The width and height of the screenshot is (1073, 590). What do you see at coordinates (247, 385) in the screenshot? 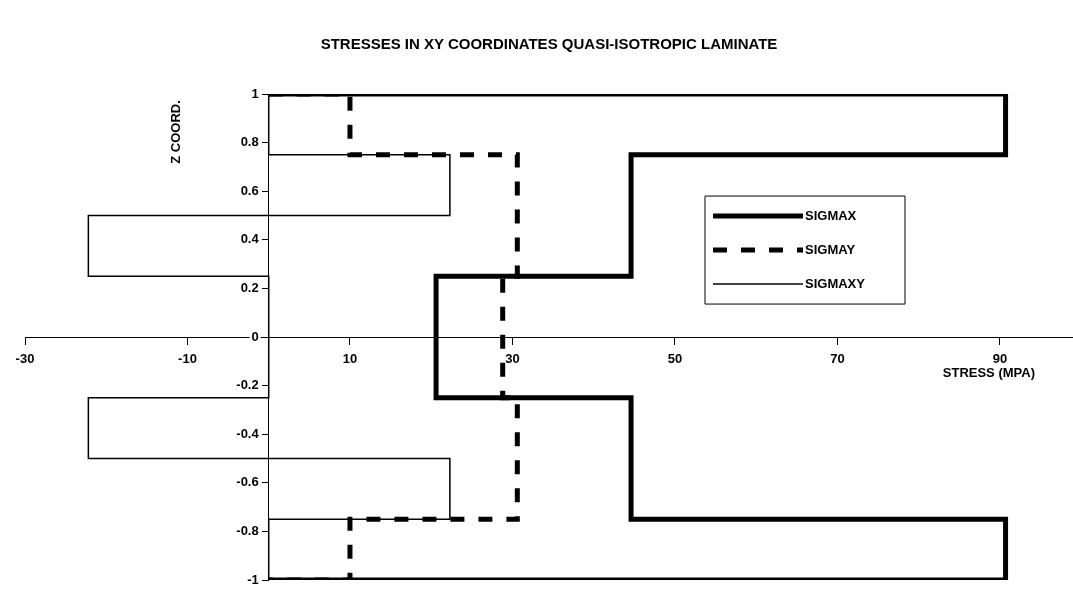
I see `y-tick-label: -0.2` at bounding box center [247, 385].